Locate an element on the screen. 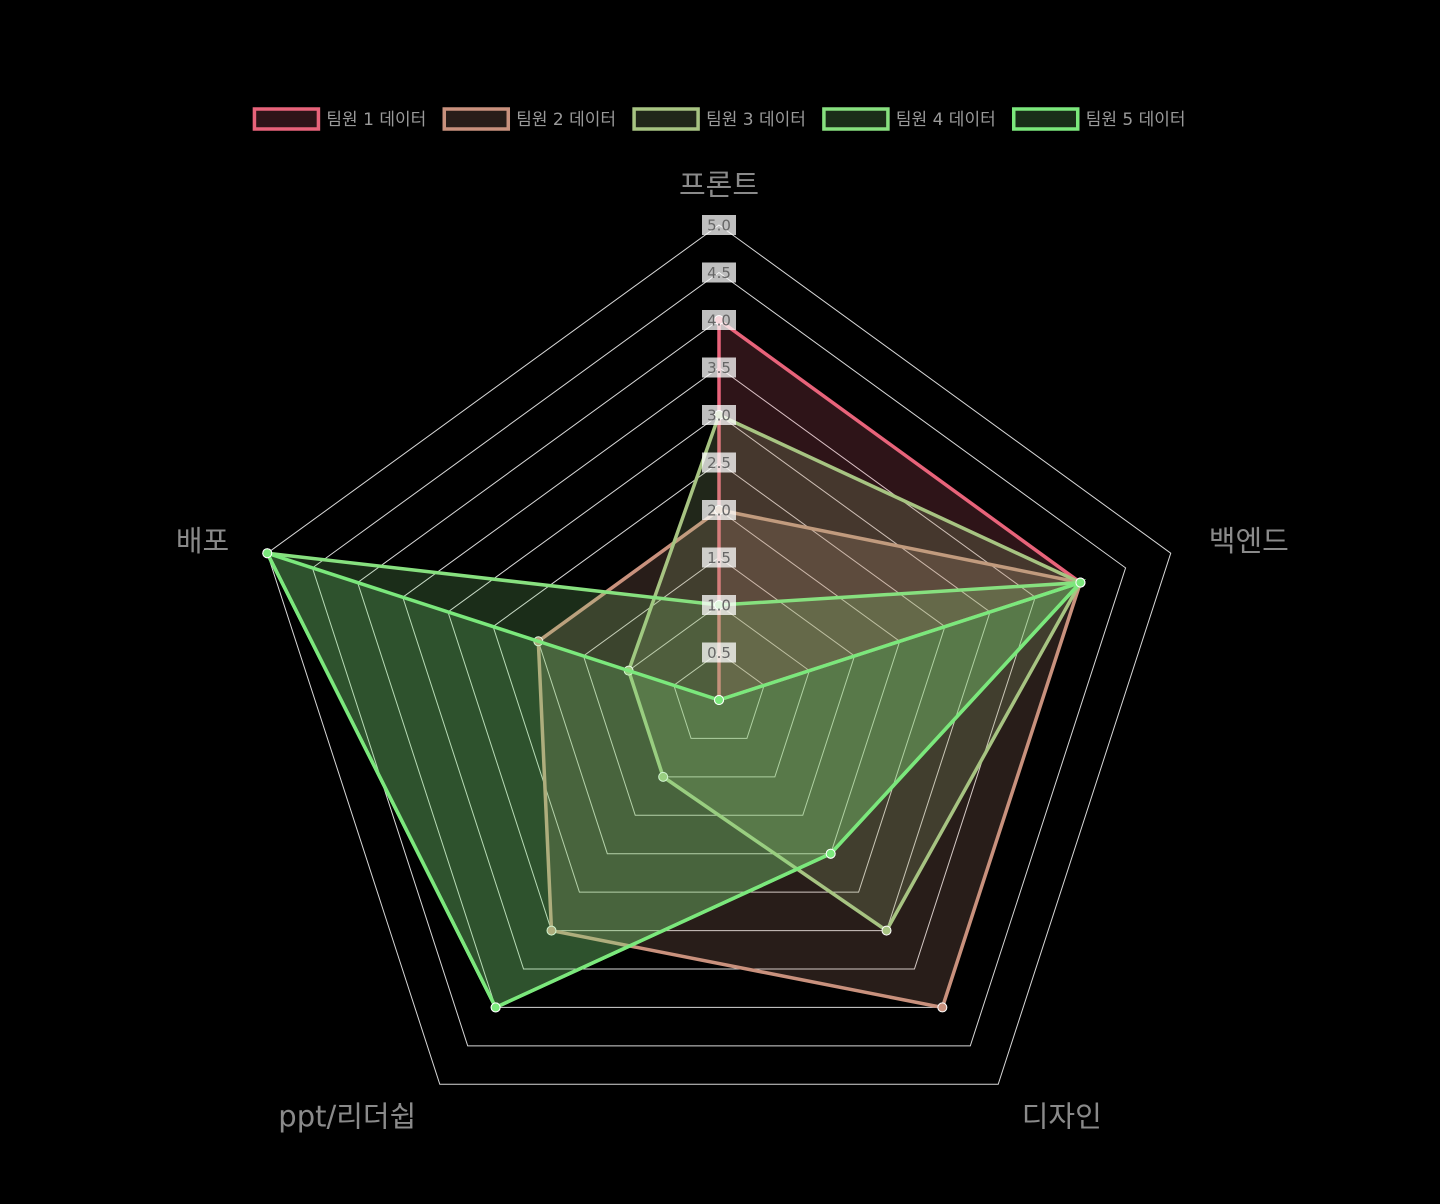 This screenshot has height=1204, width=1440. tick-text: 3.0 is located at coordinates (719, 416).